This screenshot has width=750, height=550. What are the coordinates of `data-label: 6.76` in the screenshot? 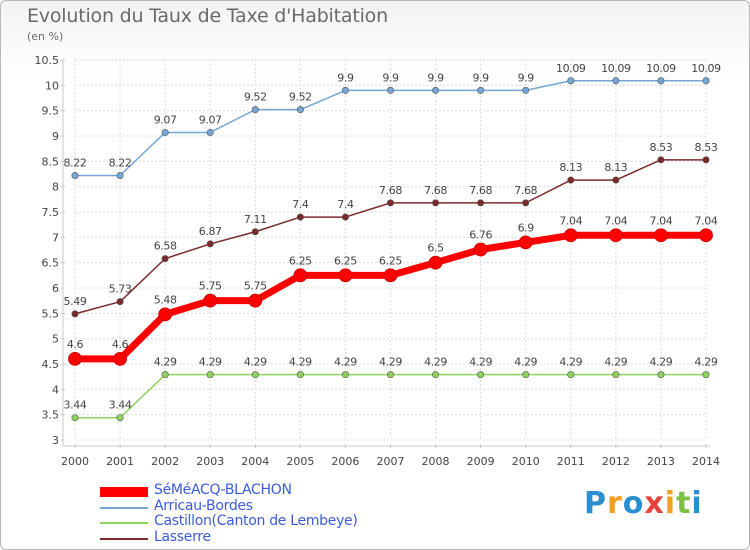 It's located at (480, 234).